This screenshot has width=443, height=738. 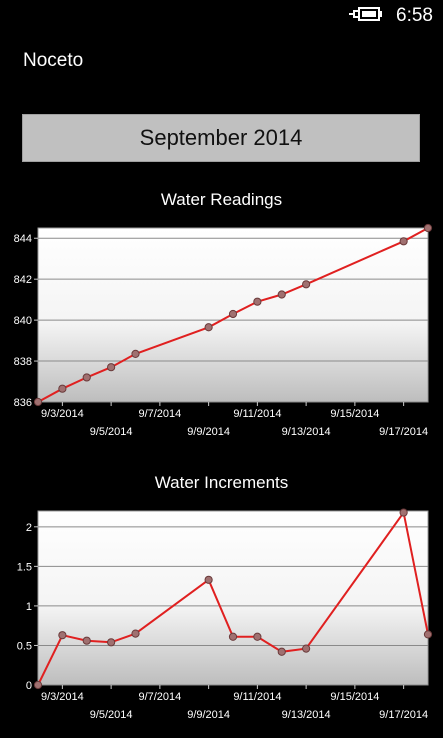 I want to click on increments-y-tick-label: 1.5, so click(x=24, y=567).